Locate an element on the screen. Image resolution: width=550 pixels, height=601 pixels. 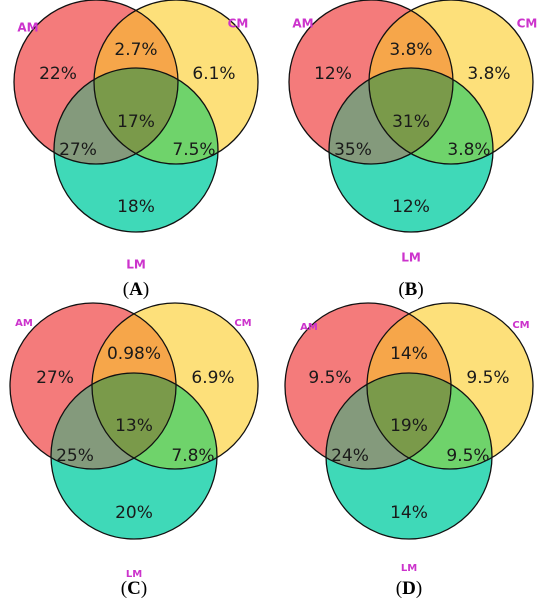
panel-letter: C is located at coordinates (134, 588).